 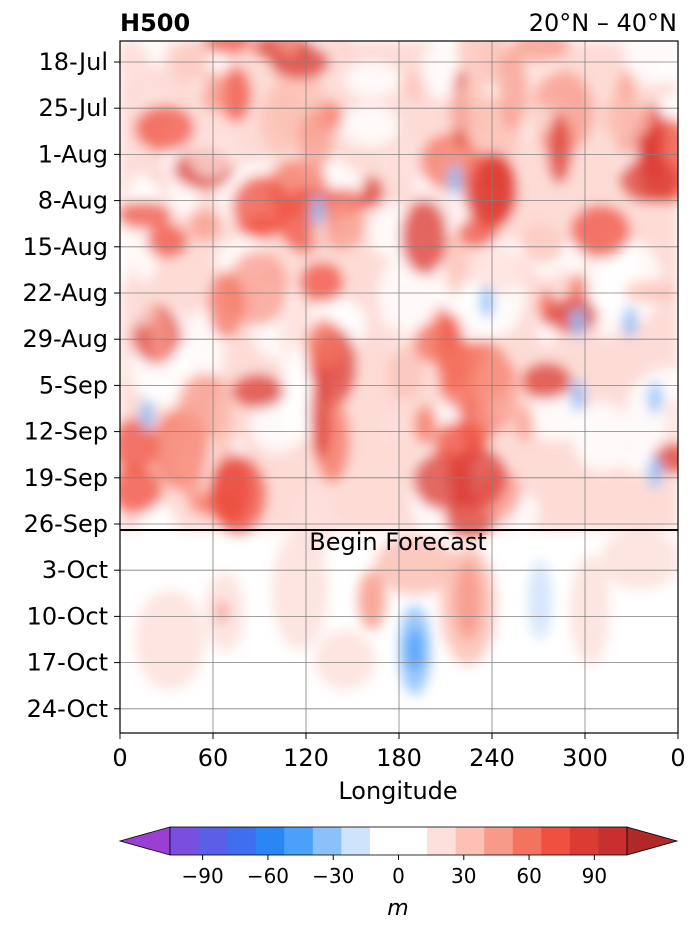 I want to click on colorbar-tick-label: −60, so click(x=268, y=876).